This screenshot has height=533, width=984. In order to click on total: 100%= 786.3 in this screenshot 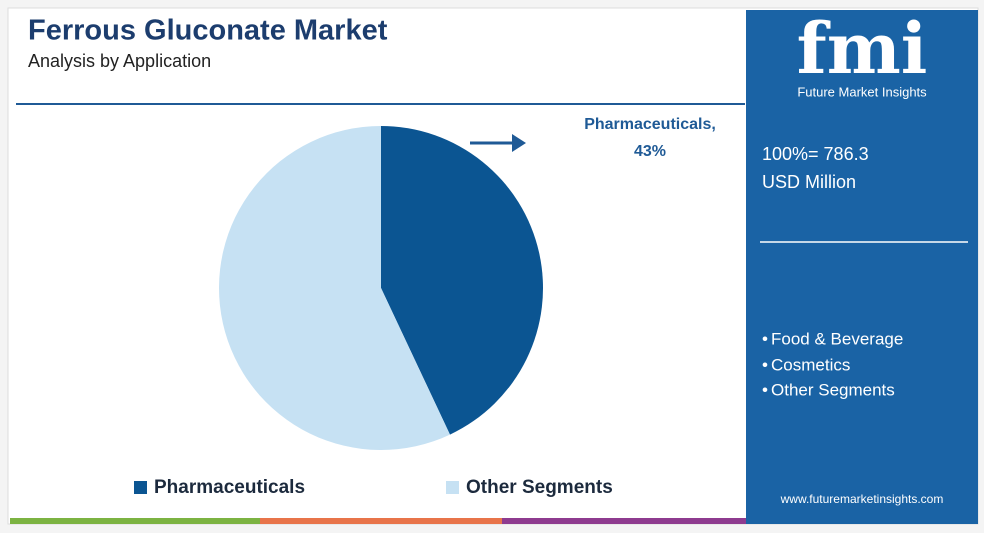, I will do `click(815, 154)`.